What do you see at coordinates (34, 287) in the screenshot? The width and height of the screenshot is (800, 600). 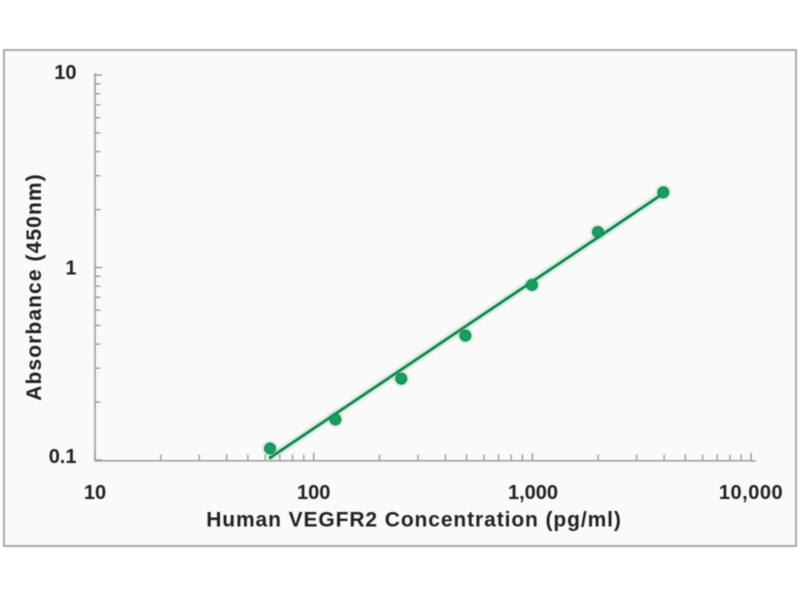 I see `svg-text: Absorbance (450nm)` at bounding box center [34, 287].